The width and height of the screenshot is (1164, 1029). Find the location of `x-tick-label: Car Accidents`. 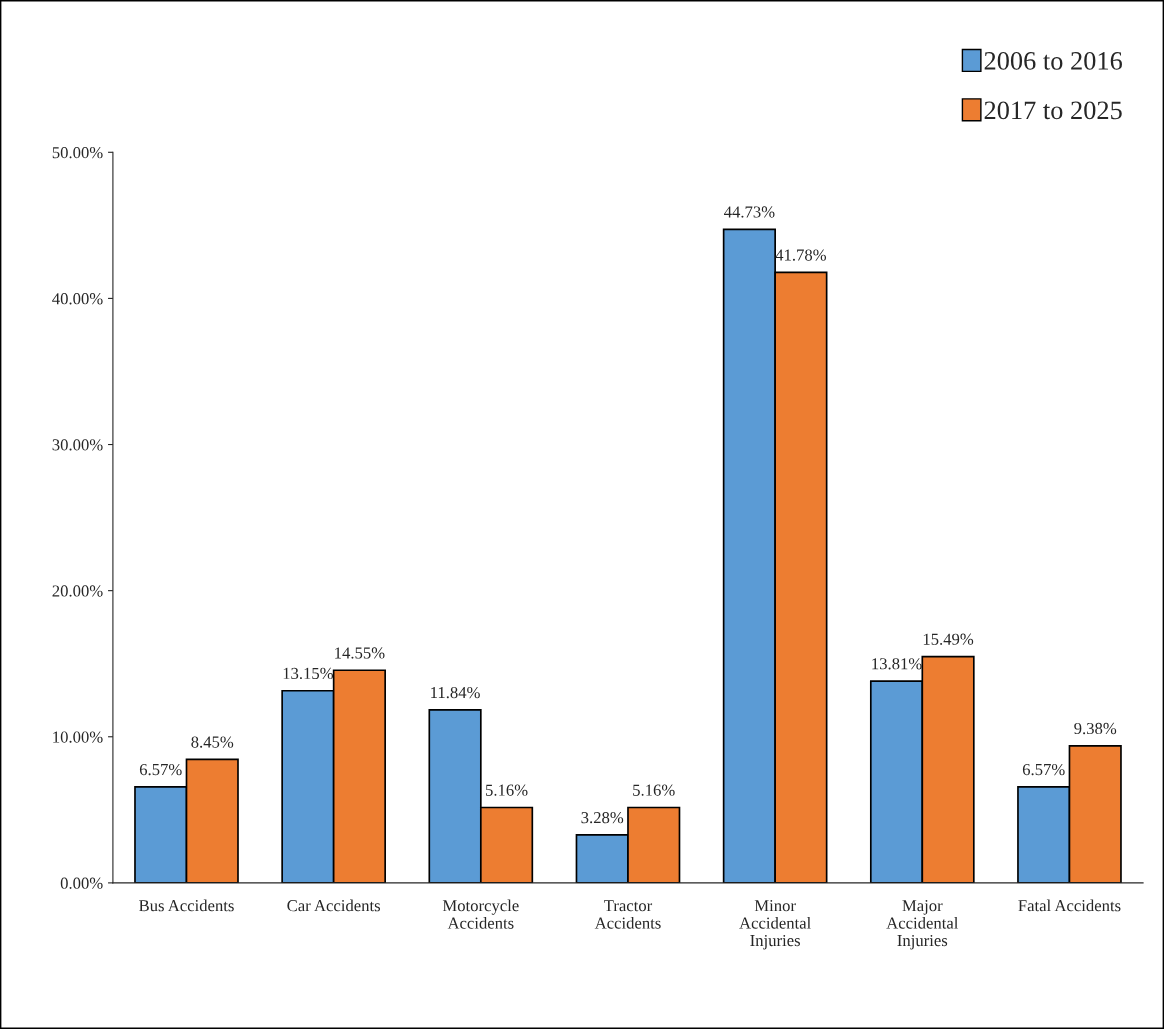

x-tick-label: Car Accidents is located at coordinates (334, 905).